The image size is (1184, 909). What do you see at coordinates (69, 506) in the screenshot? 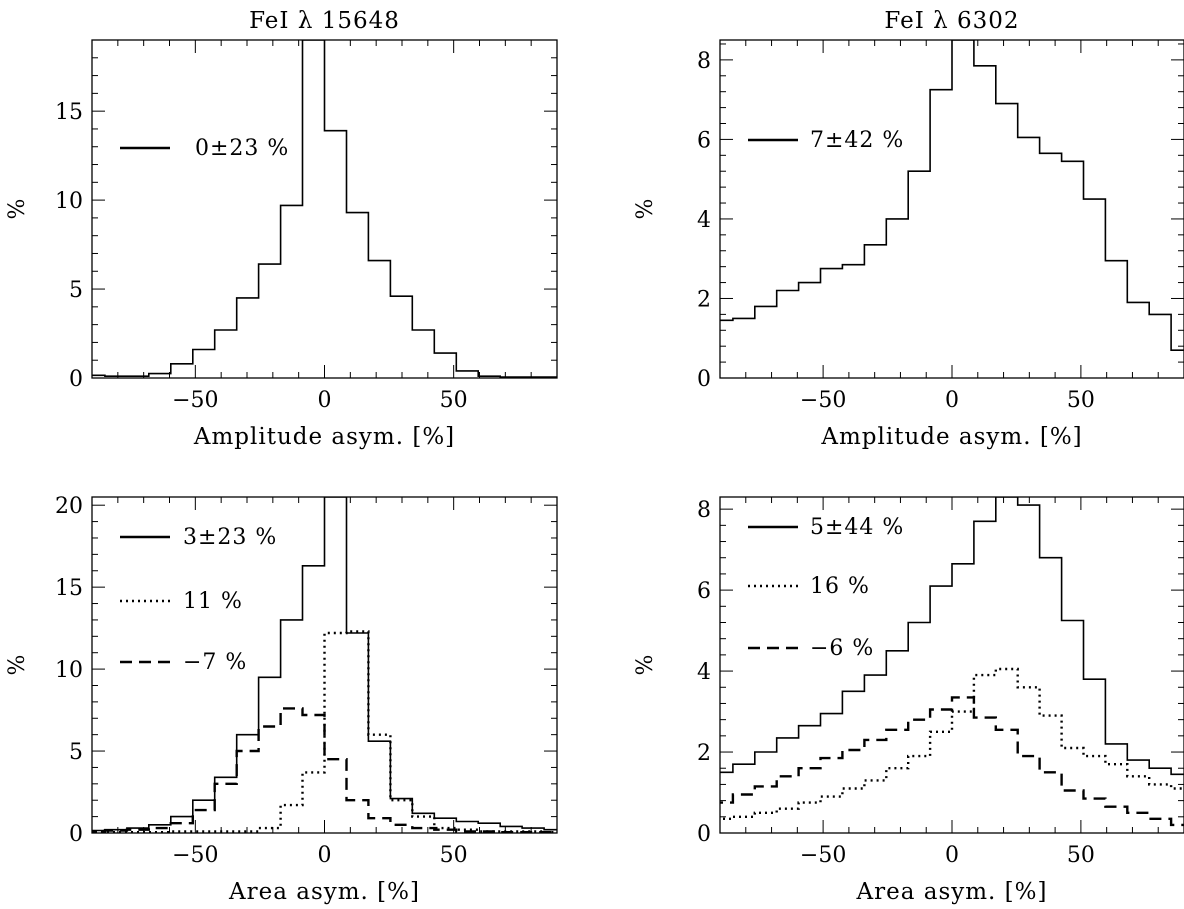
I see `y-tick-label: 20` at bounding box center [69, 506].